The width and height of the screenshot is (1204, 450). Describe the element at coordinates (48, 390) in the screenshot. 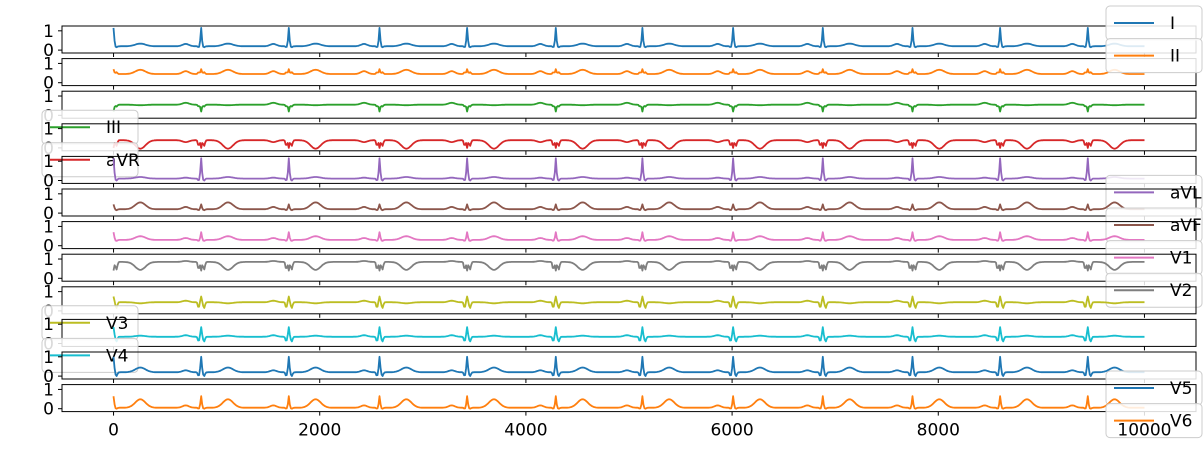

I see `y-tick-label-v6-1: 1` at that location.